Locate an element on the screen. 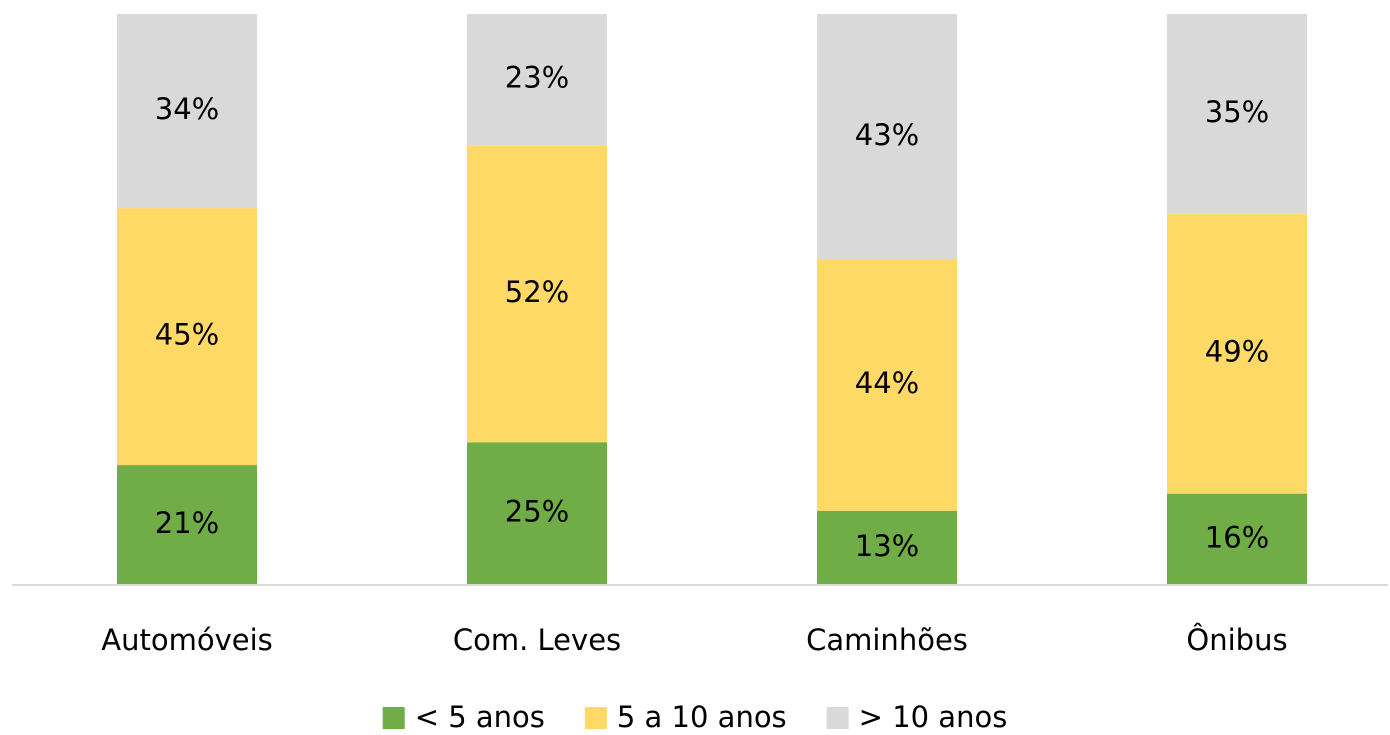  data-label: 45% is located at coordinates (187, 335).